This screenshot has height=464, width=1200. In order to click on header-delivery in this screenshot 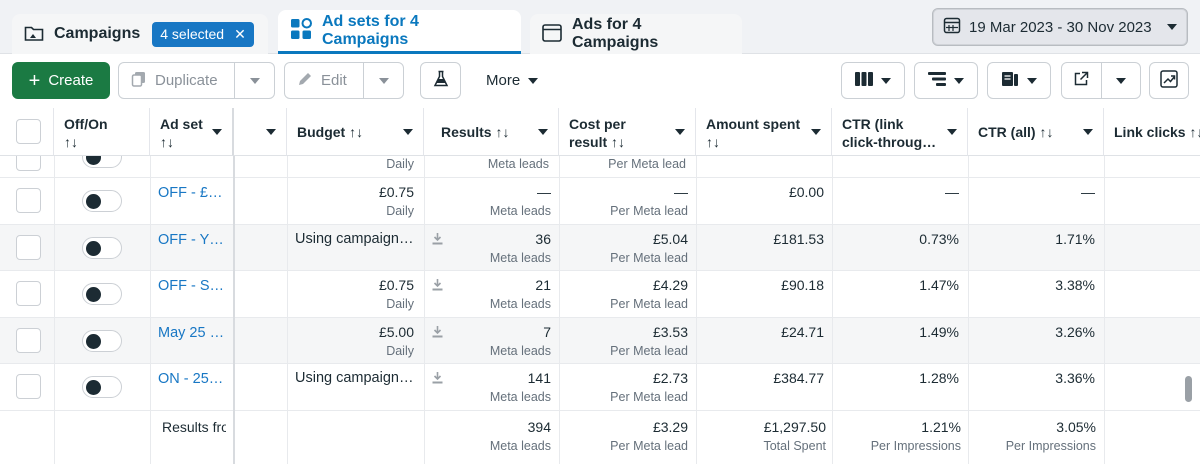, I will do `click(260, 132)`.